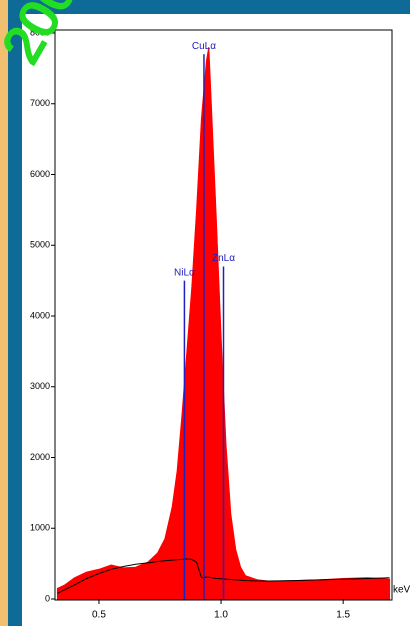 This screenshot has width=410, height=631. Describe the element at coordinates (99, 615) in the screenshot. I see `x-tick-label: 0.5` at that location.